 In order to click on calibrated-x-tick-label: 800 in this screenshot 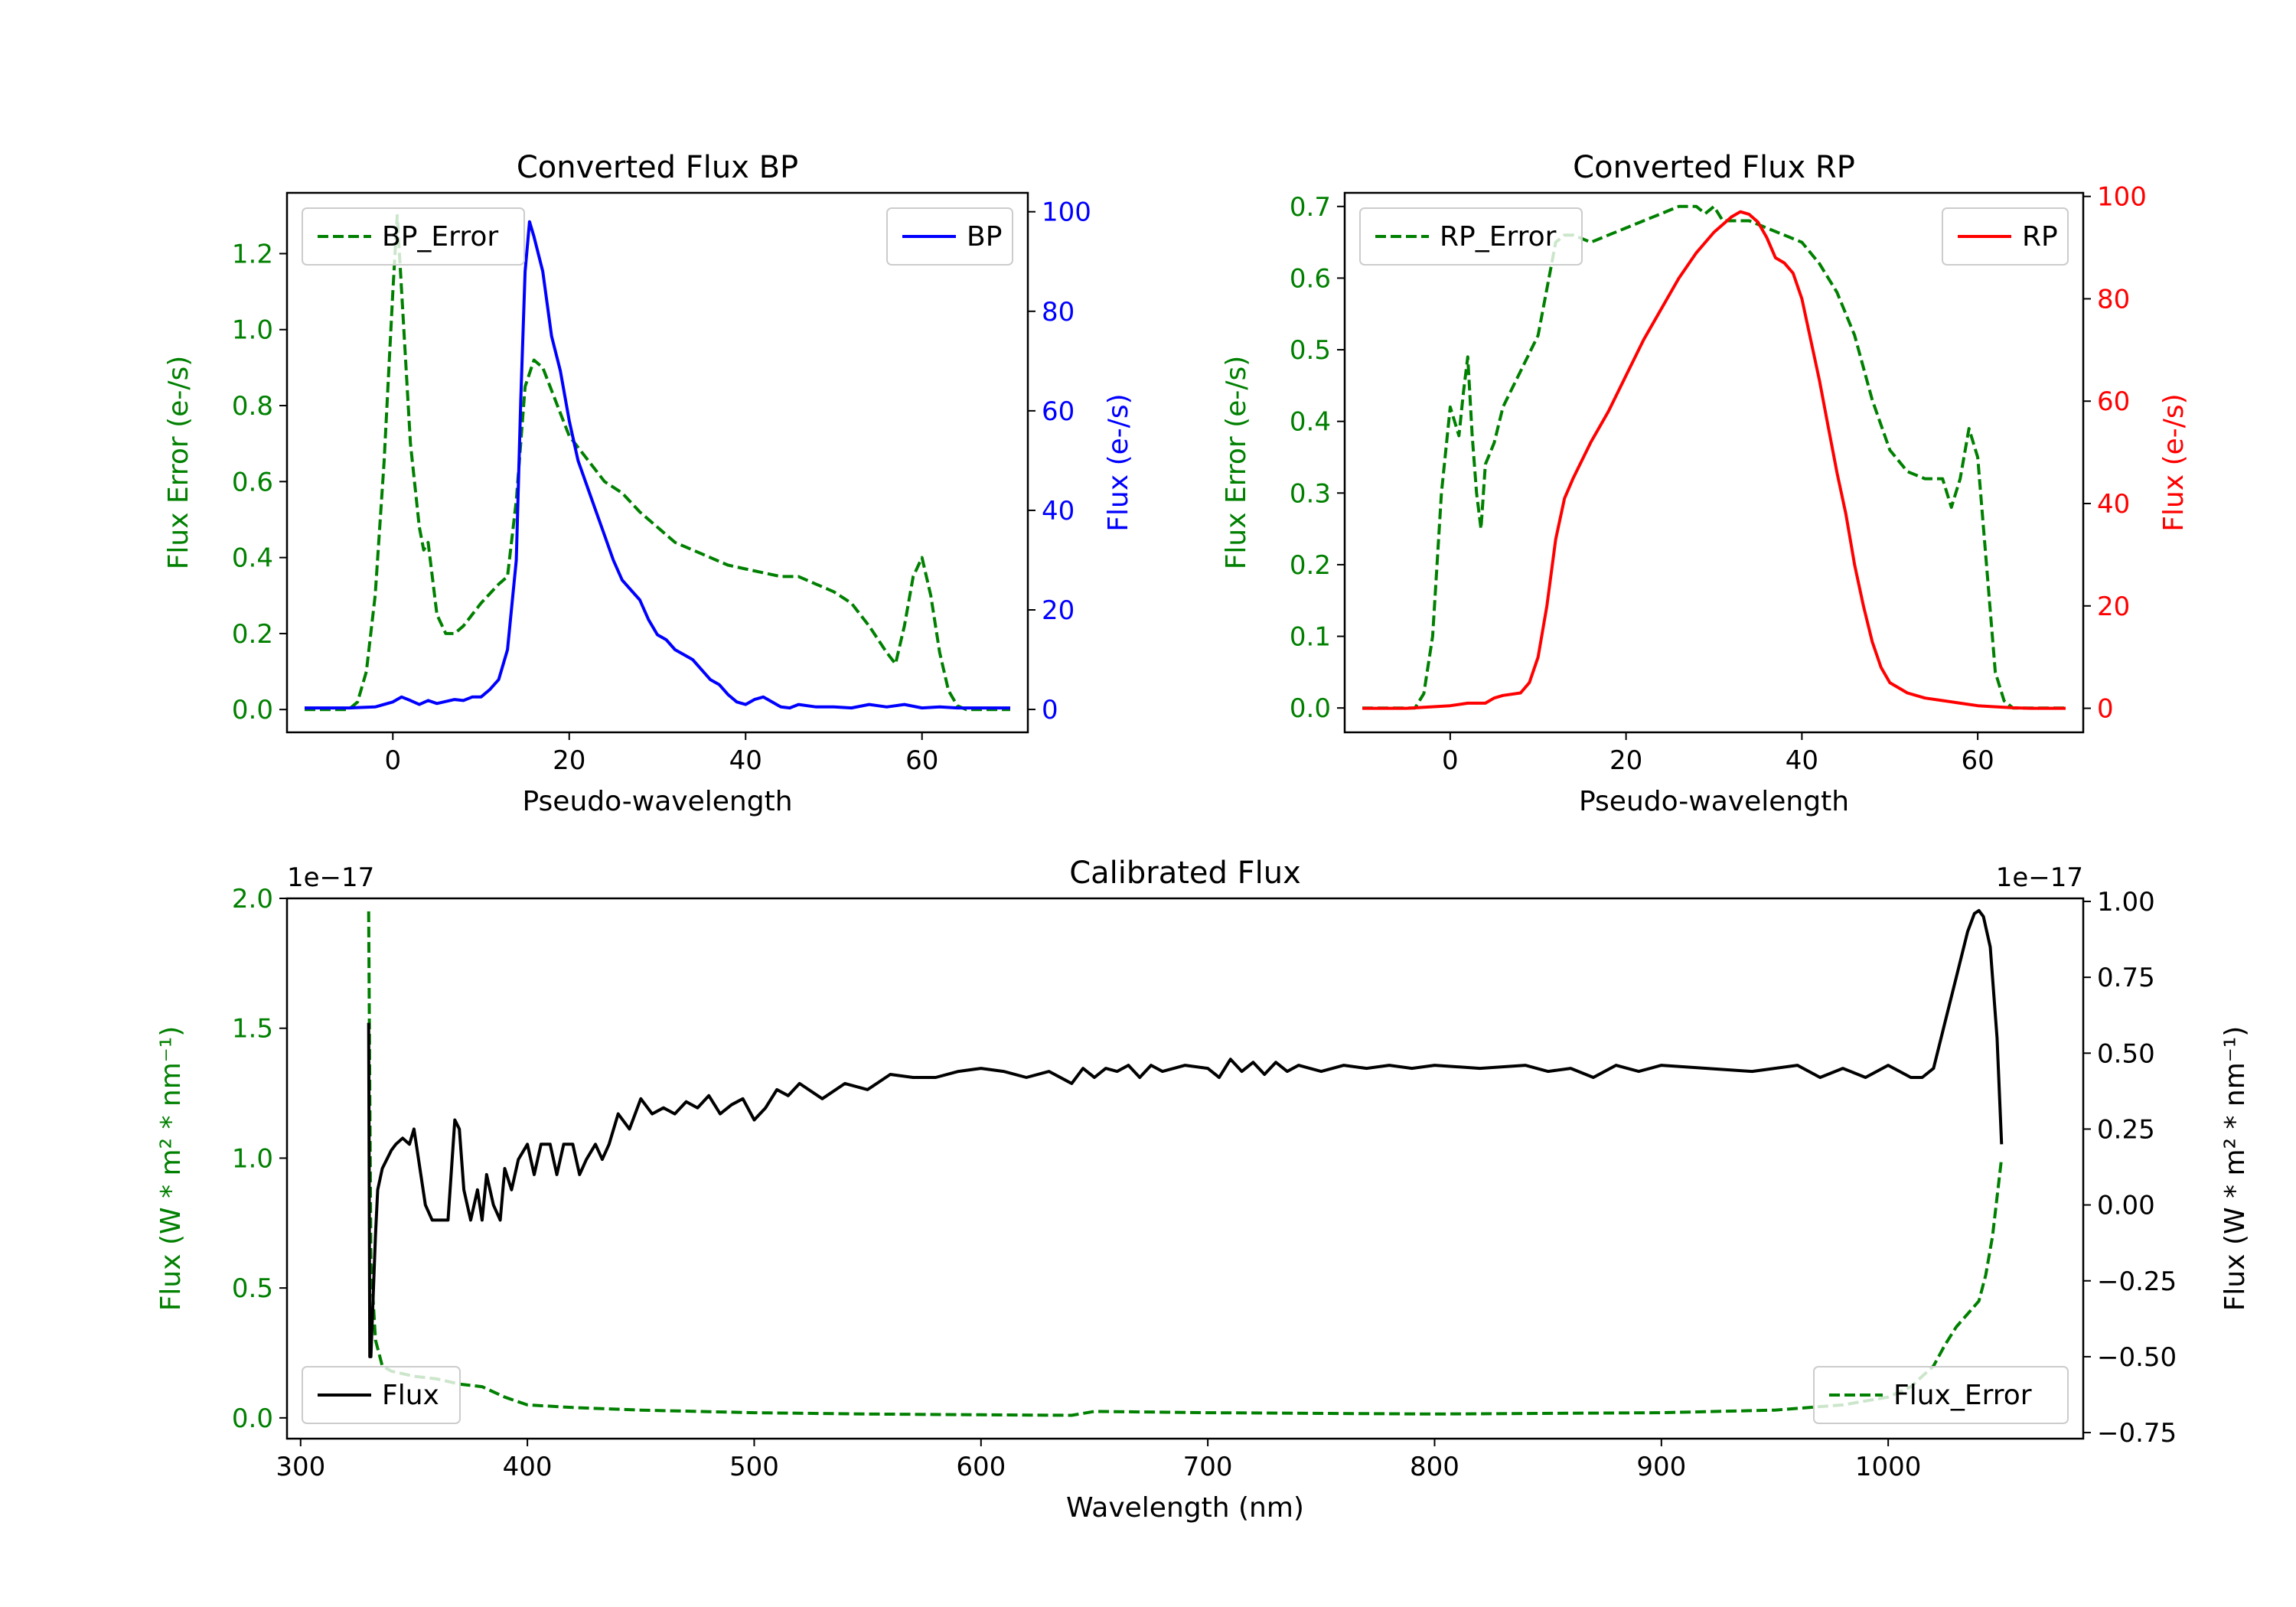, I will do `click(1434, 1467)`.